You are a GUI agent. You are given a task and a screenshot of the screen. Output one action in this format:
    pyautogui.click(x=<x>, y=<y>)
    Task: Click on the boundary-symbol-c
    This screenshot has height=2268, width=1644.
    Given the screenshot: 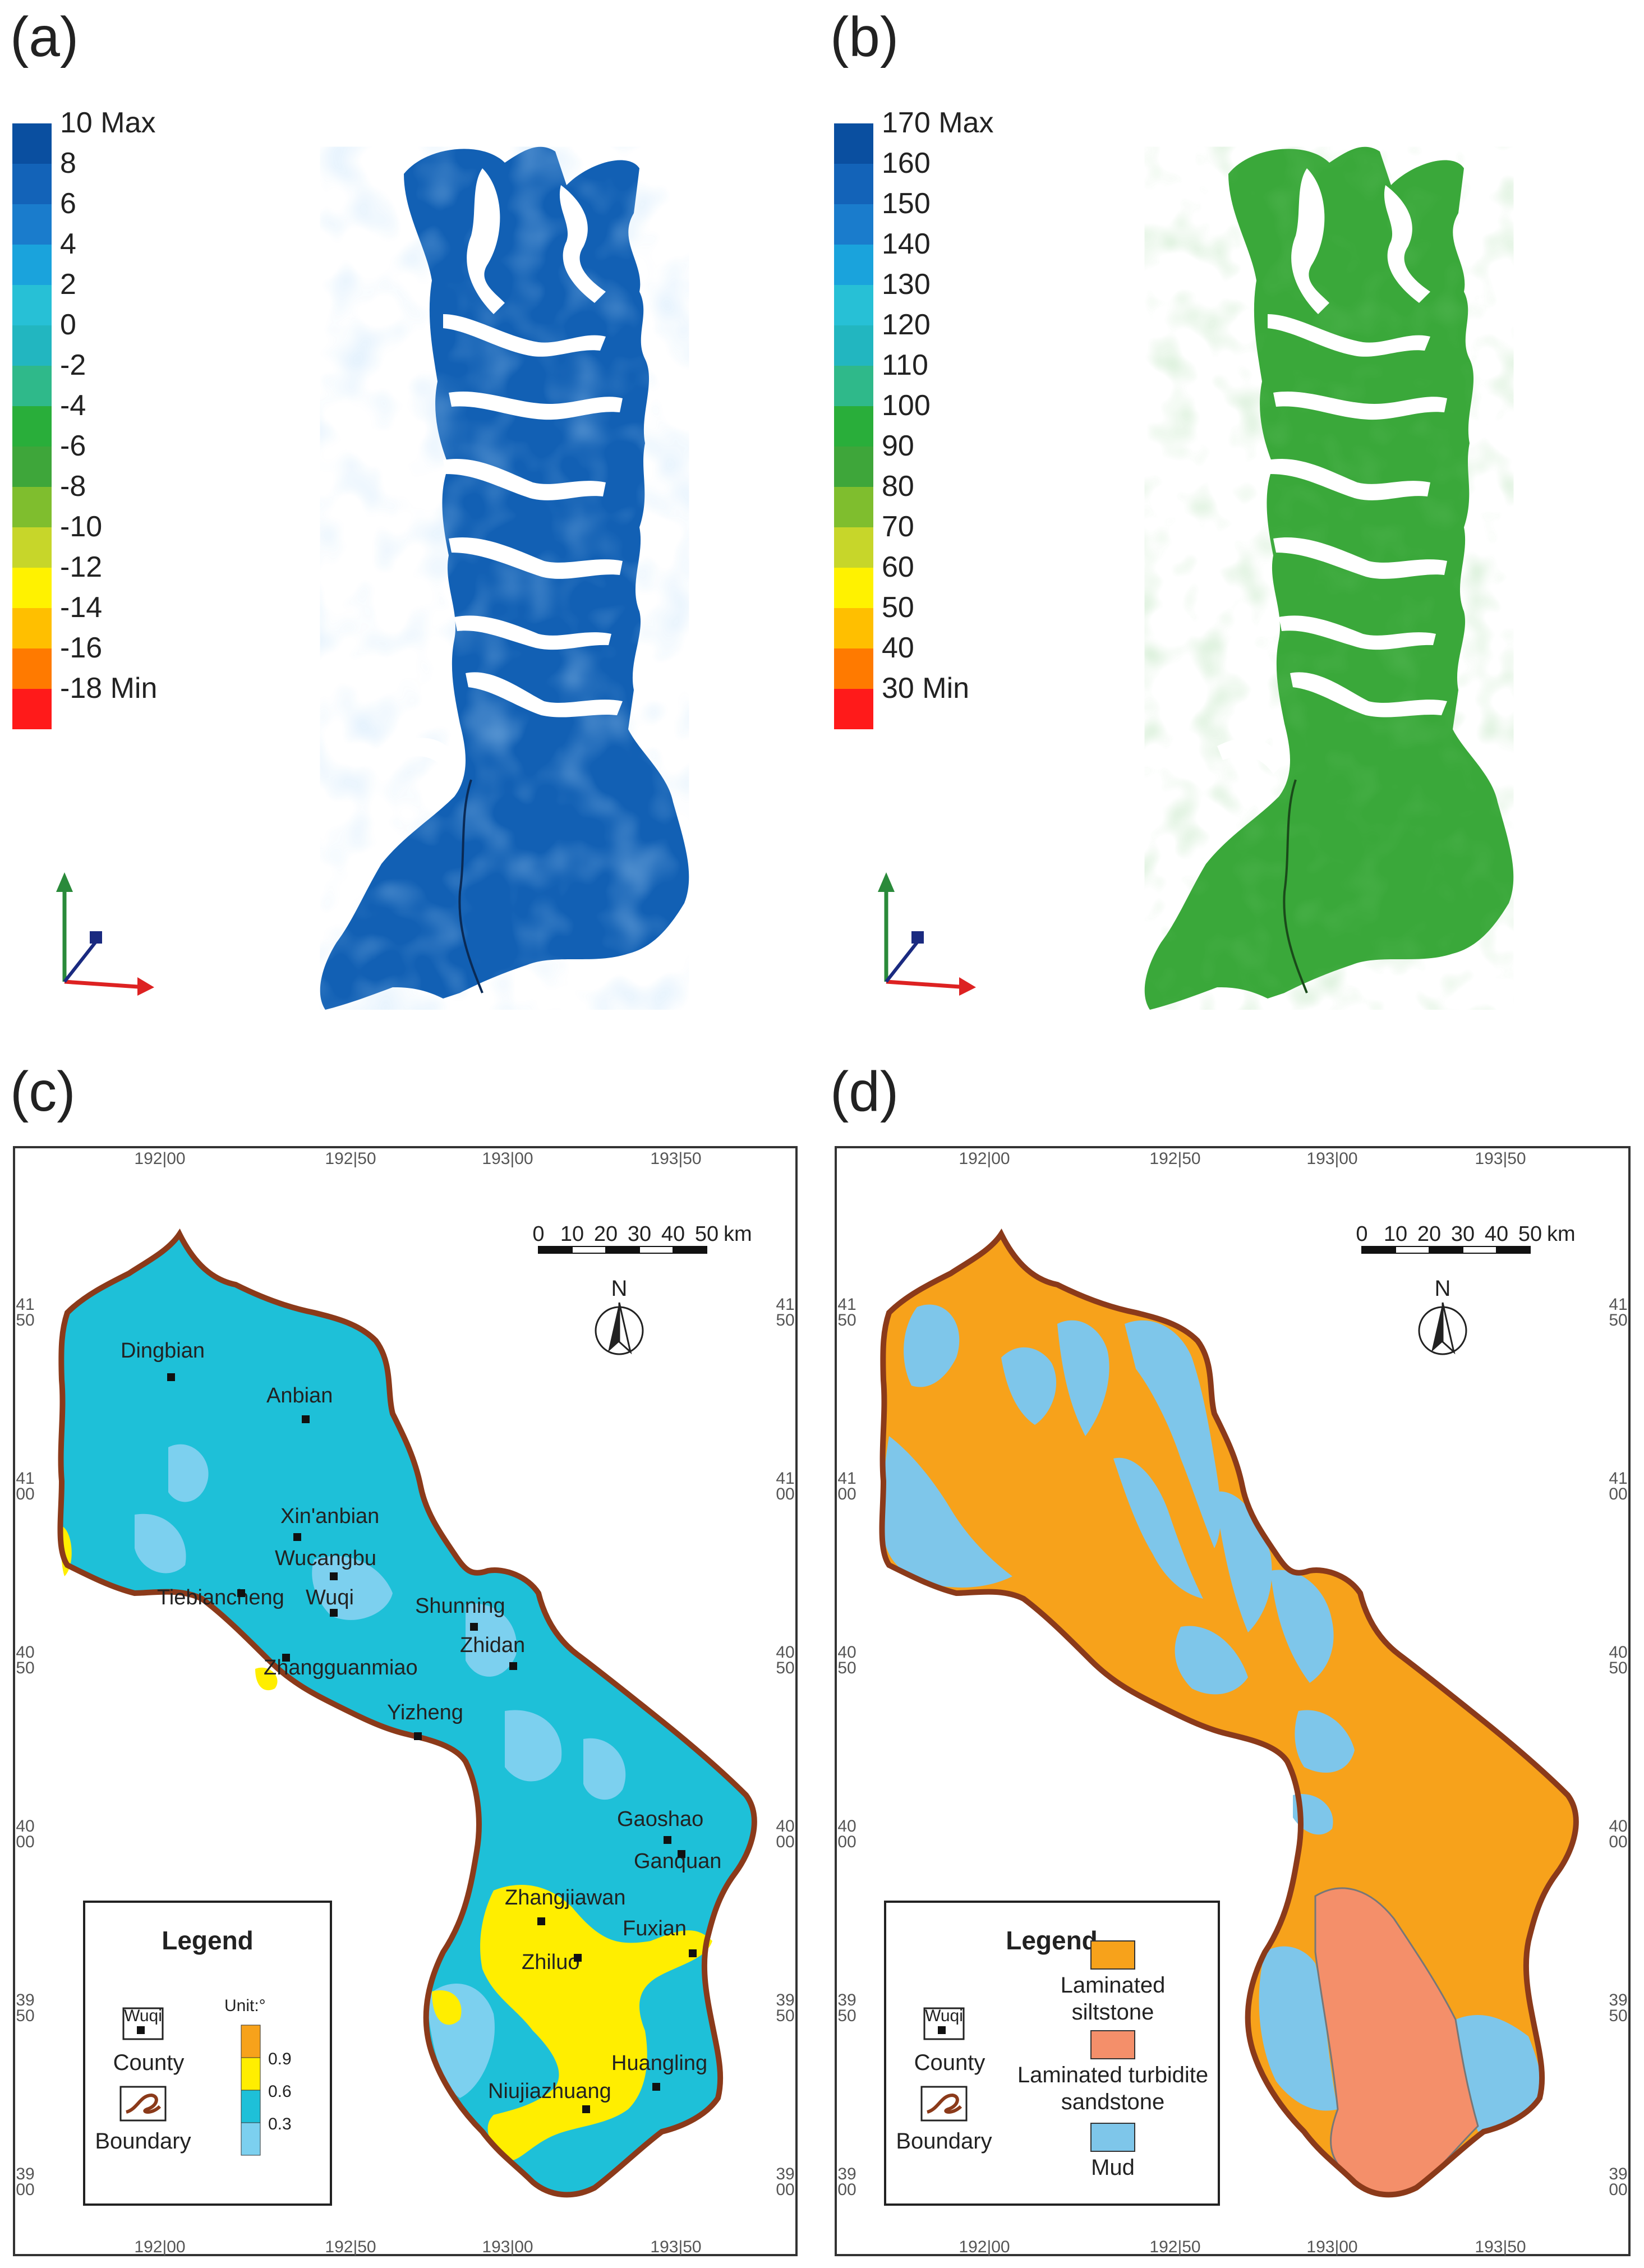 What is the action you would take?
    pyautogui.click(x=143, y=2104)
    